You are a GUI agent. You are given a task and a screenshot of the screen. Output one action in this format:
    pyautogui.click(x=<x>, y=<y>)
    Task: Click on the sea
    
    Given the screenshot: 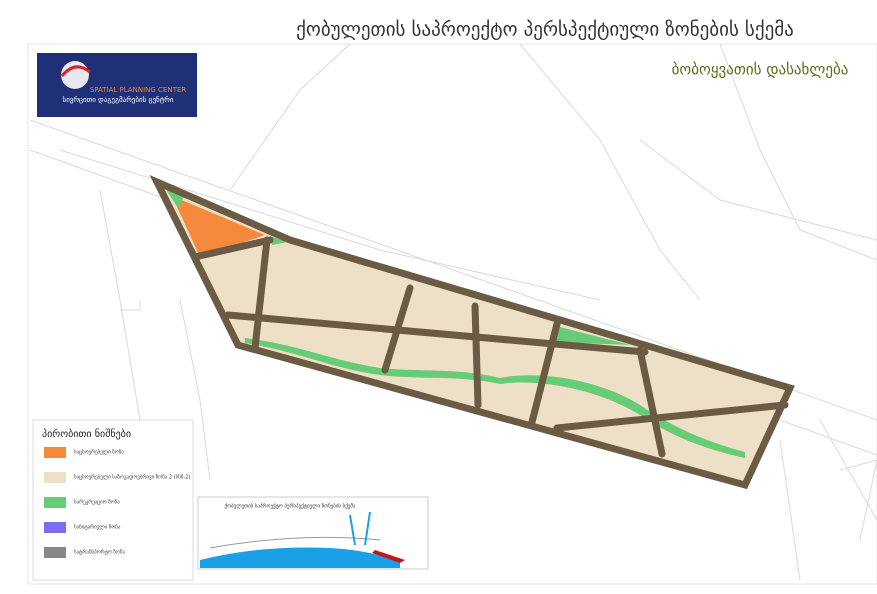 What is the action you would take?
    pyautogui.click(x=300, y=557)
    